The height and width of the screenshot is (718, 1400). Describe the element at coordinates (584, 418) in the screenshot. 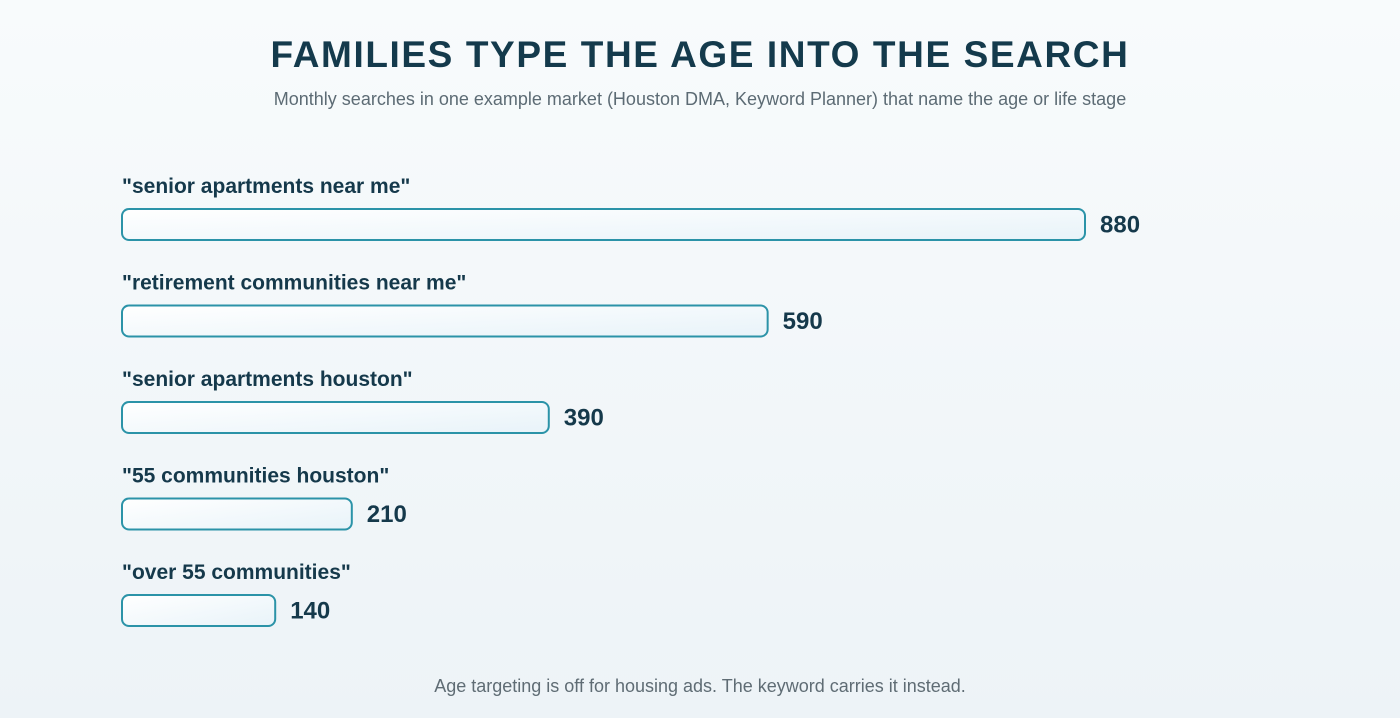

I see `value-label: 390` at that location.